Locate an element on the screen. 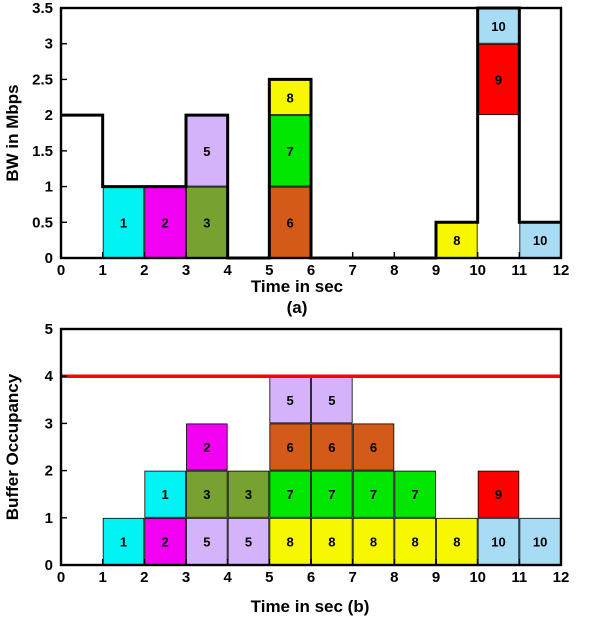 The image size is (598, 622). chart-b-xtick-label: 12 is located at coordinates (561, 577).